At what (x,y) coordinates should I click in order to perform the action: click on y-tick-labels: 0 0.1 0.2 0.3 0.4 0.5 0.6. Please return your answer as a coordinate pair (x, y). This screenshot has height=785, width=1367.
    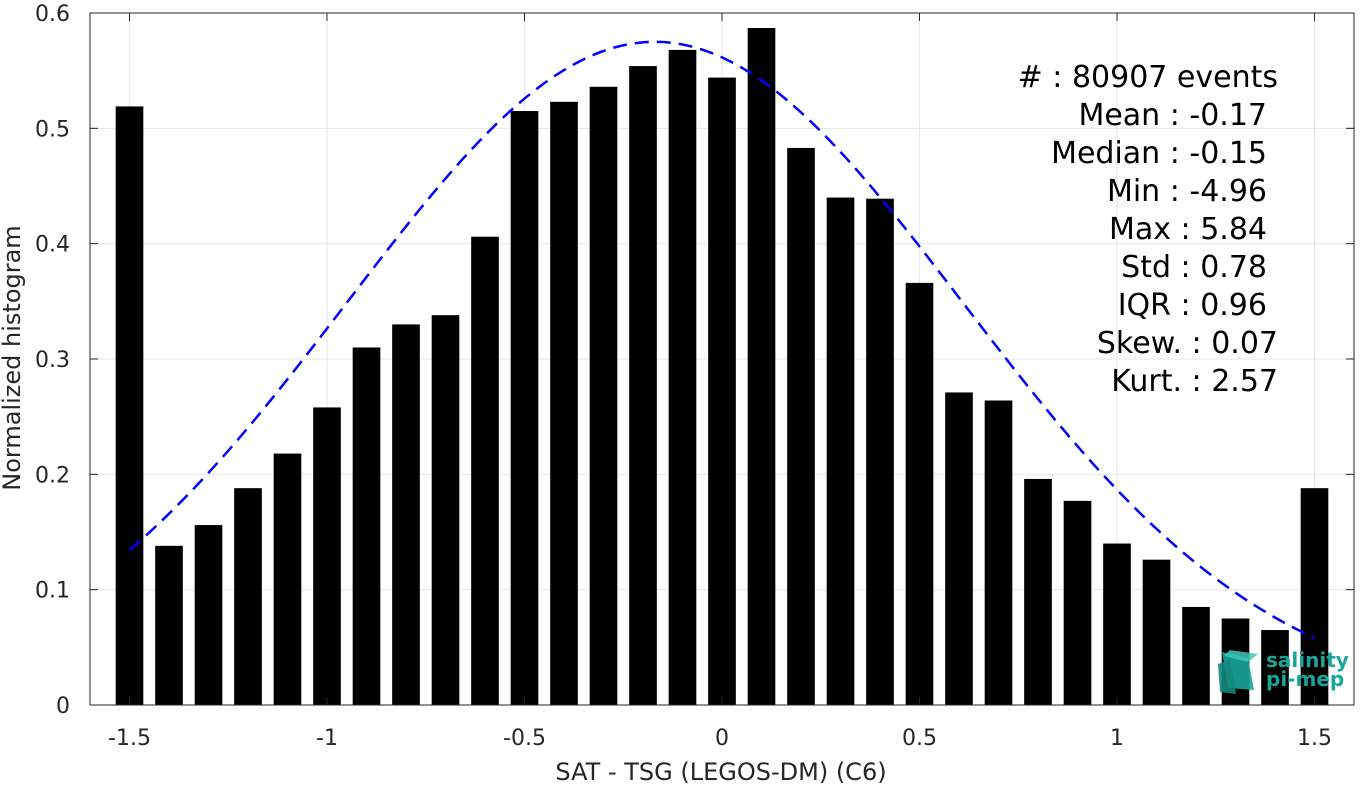
    Looking at the image, I should click on (52, 360).